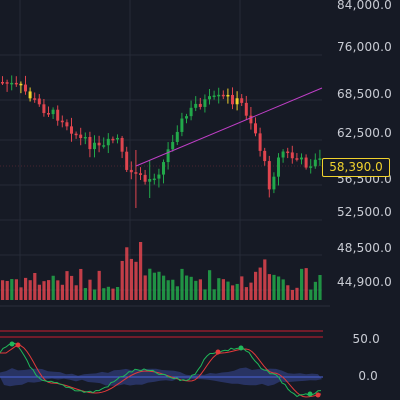 The width and height of the screenshot is (400, 400). I want to click on stochastic-k-line, so click(161, 370).